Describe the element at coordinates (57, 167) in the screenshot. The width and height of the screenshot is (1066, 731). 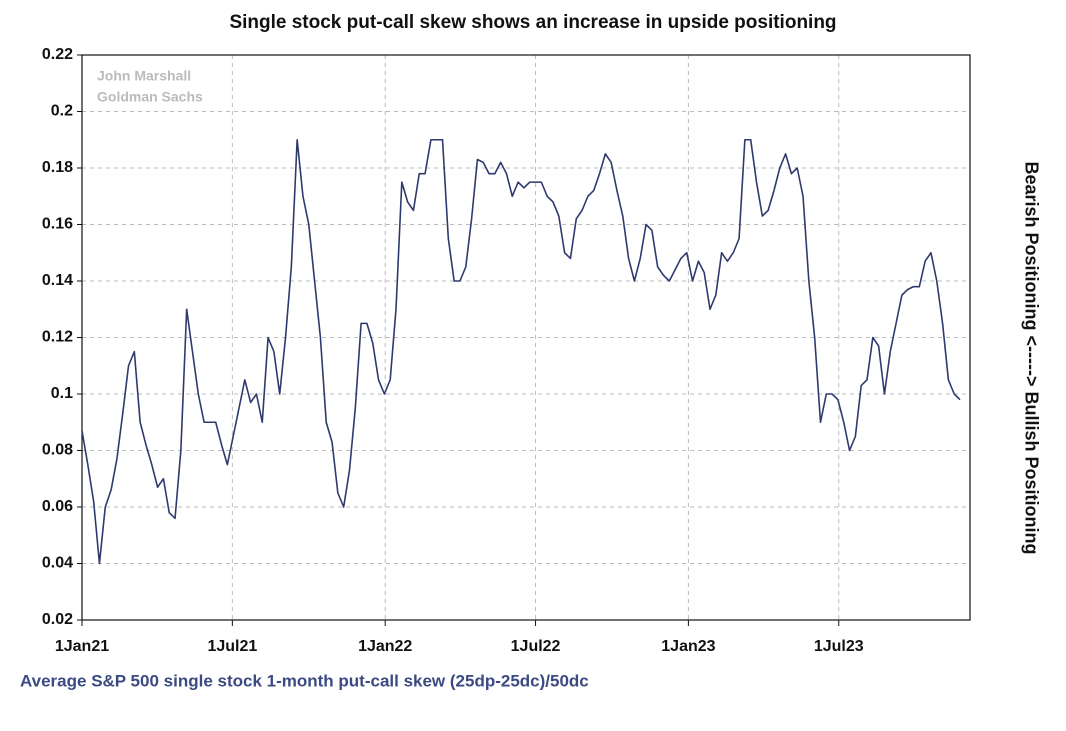
I see `y-tick-label: 0.18` at that location.